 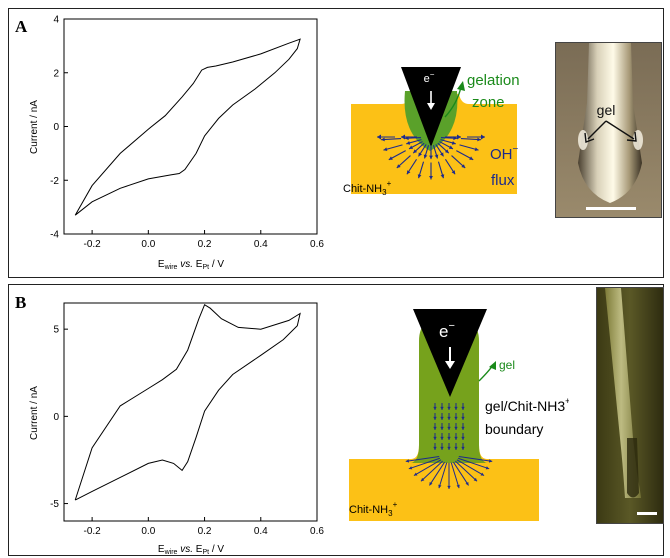 I want to click on chart-a-ytick-label: -4, so click(x=54, y=235).